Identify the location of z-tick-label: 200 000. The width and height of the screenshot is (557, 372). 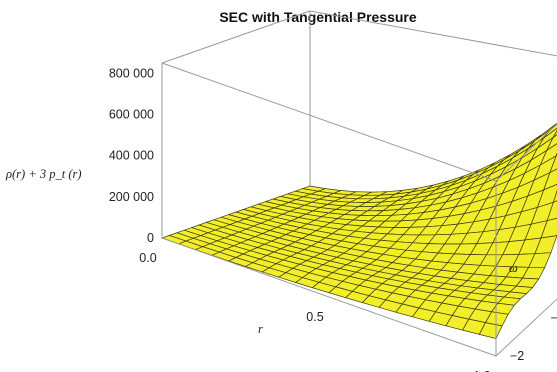
(131, 197).